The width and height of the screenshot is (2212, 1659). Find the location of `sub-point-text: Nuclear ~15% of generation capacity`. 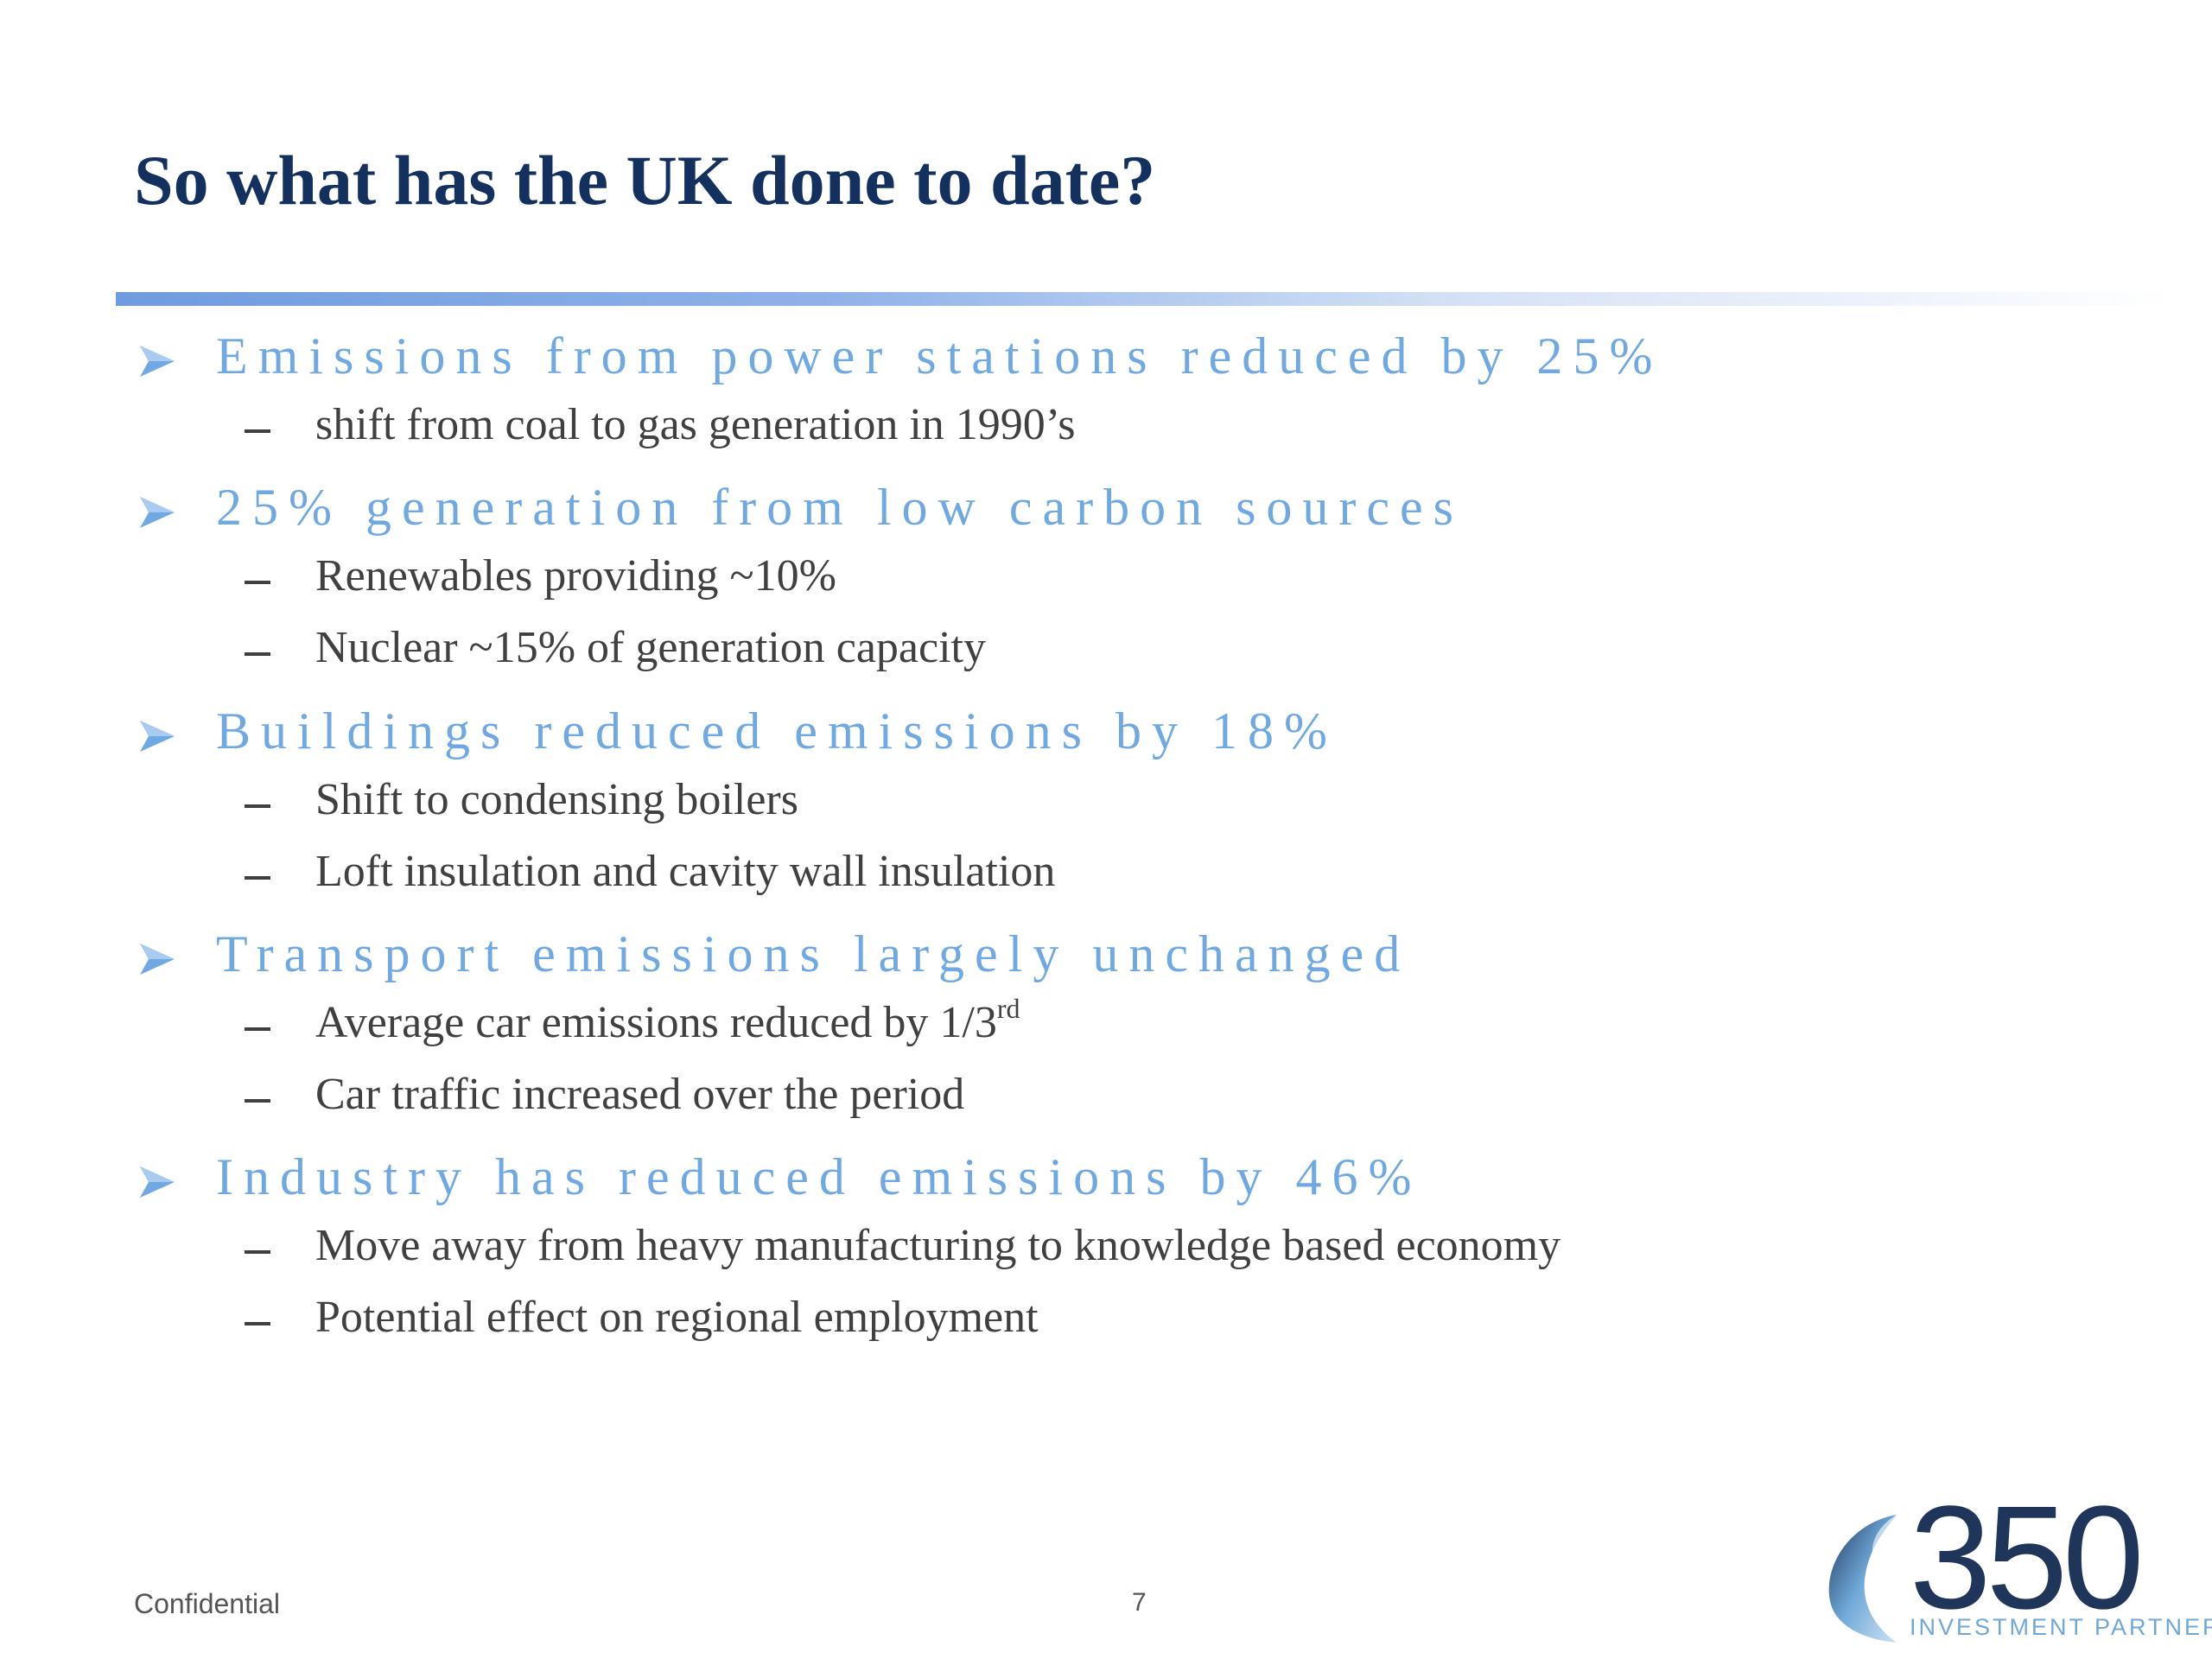

sub-point-text: Nuclear ~15% of generation capacity is located at coordinates (650, 647).